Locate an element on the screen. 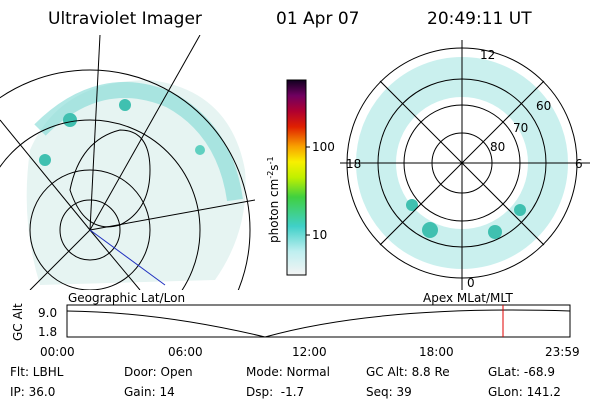 The height and width of the screenshot is (400, 600). x-tick-label: 06:00 is located at coordinates (185, 352).